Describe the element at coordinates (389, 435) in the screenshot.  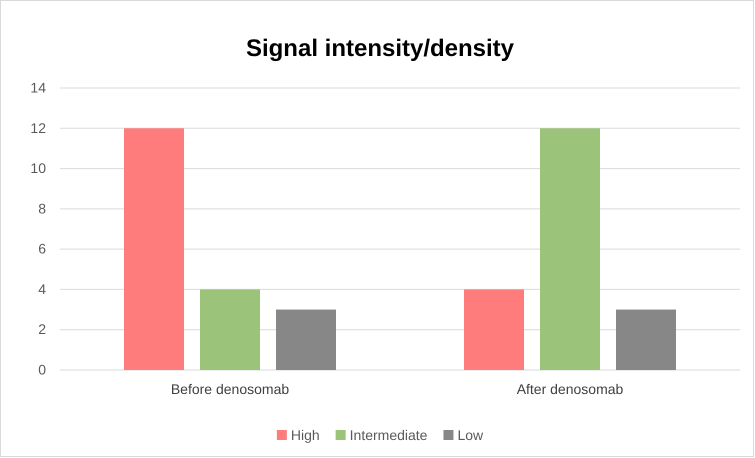
I see `legend-label: Intermediate` at that location.